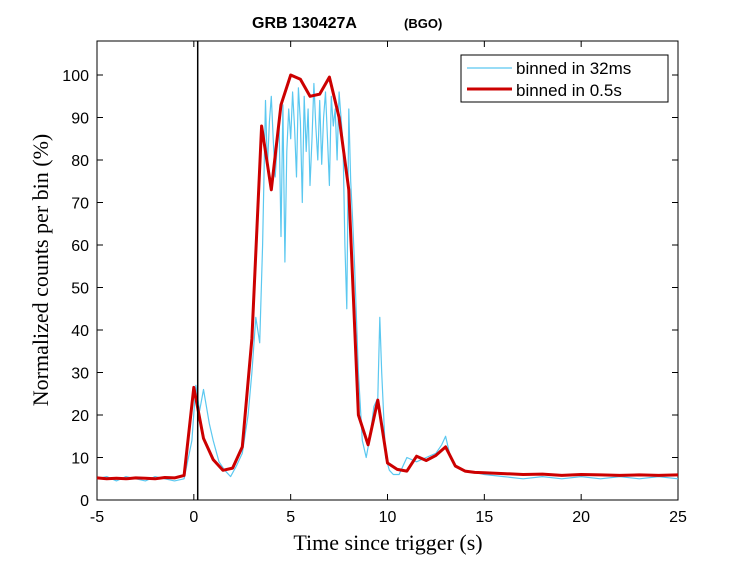 The height and width of the screenshot is (561, 747). What do you see at coordinates (84, 501) in the screenshot?
I see `y-tick-label: 0` at bounding box center [84, 501].